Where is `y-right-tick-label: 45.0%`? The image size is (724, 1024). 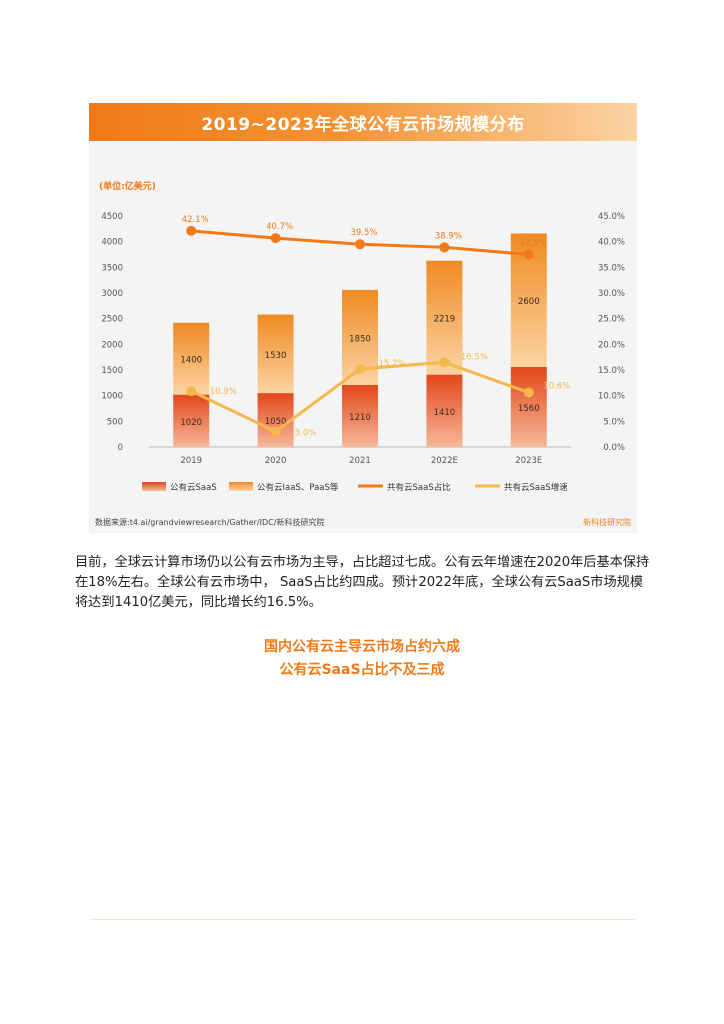
y-right-tick-label: 45.0% is located at coordinates (611, 217).